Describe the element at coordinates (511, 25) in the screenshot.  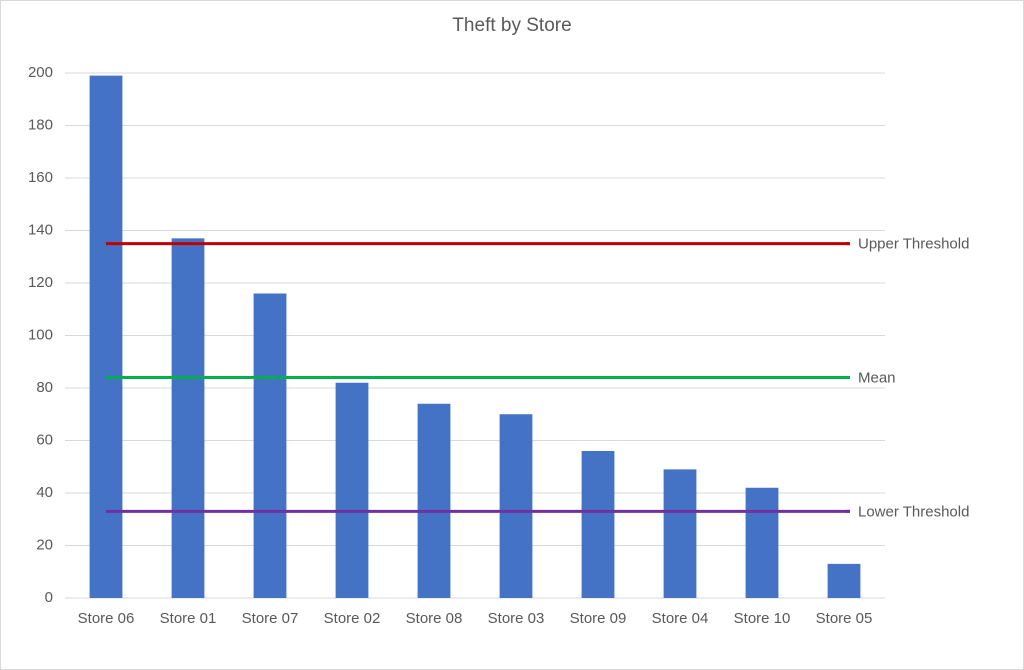
I see `chart-title: Theft by Store` at that location.